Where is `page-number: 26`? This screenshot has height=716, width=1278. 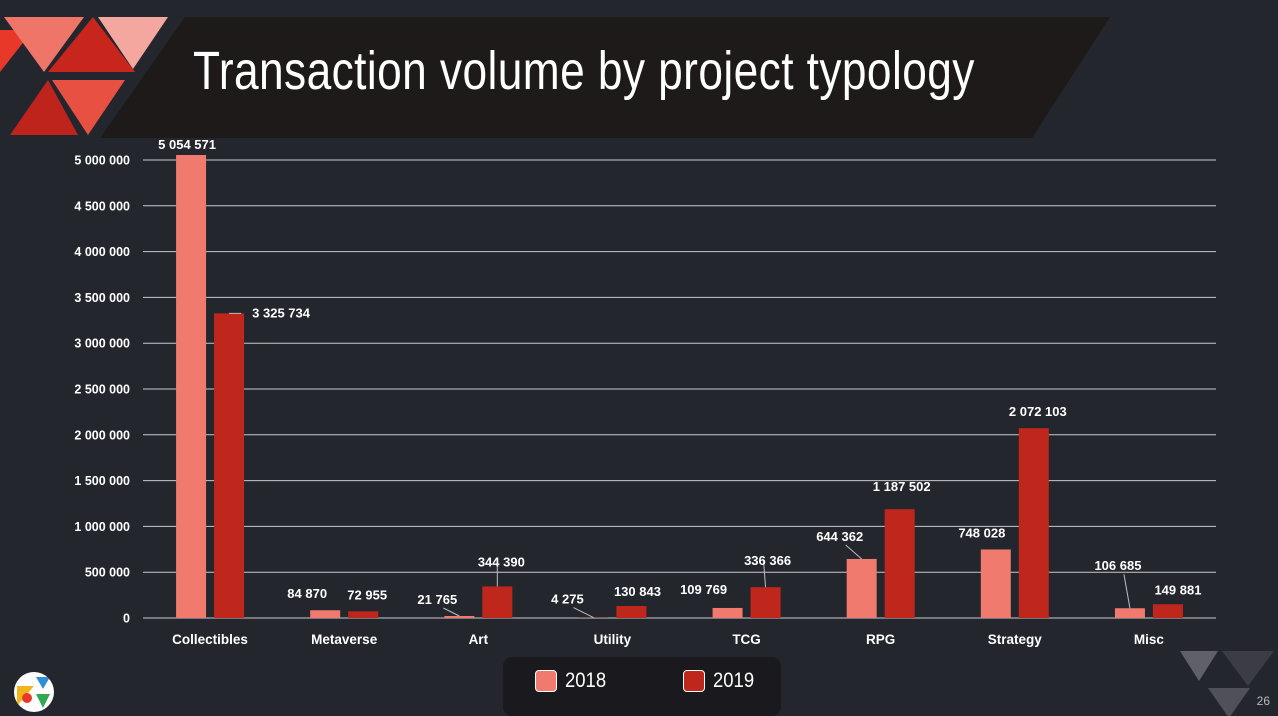 page-number: 26 is located at coordinates (1263, 701).